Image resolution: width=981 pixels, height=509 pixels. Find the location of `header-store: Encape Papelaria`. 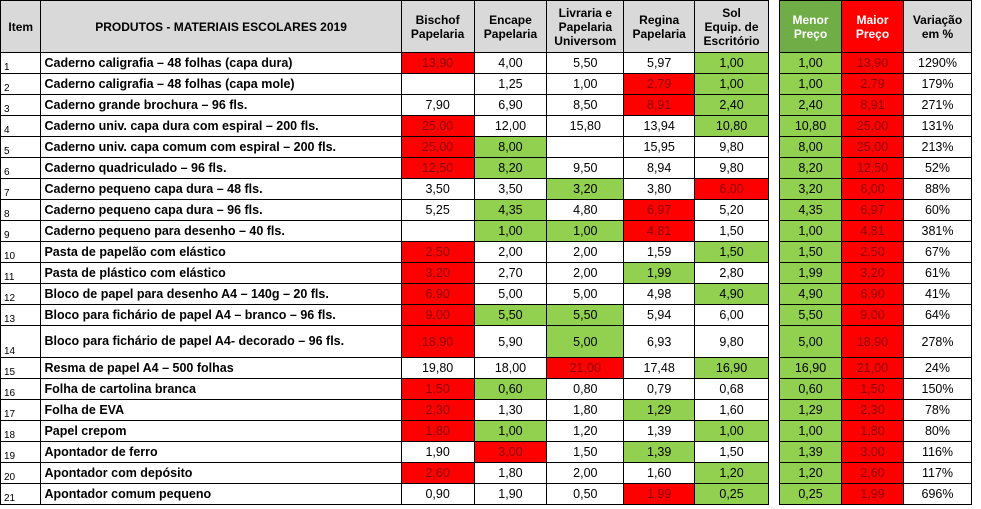

header-store: Encape Papelaria is located at coordinates (510, 26).